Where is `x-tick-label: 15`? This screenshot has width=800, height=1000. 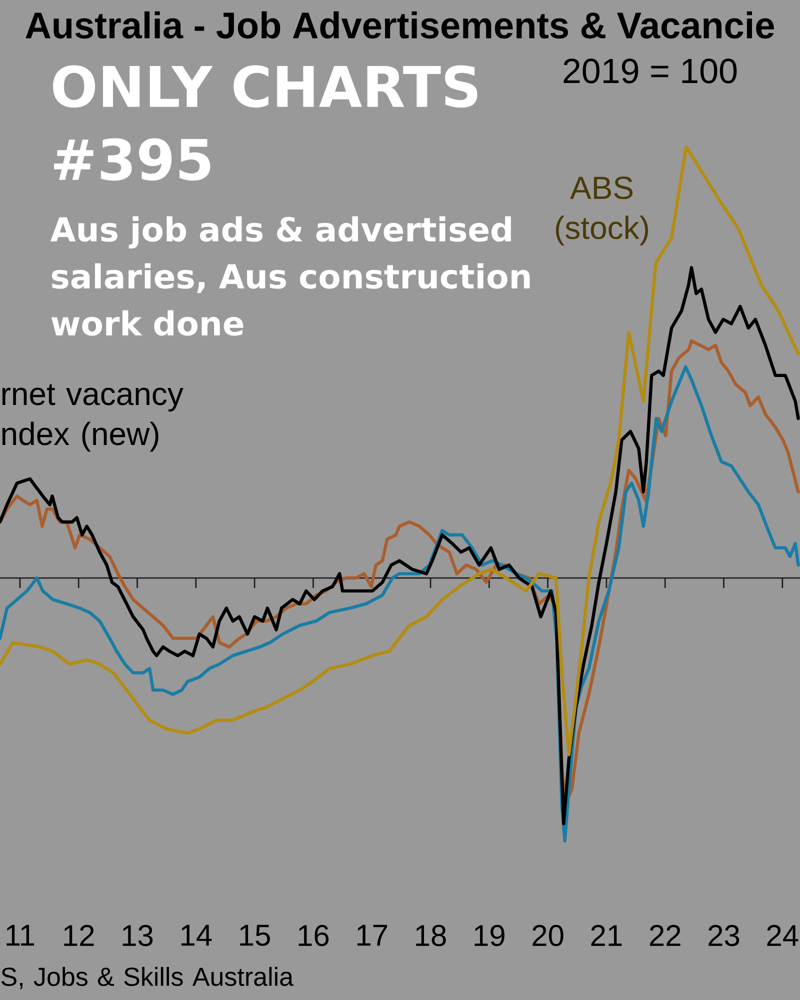
x-tick-label: 15 is located at coordinates (255, 935).